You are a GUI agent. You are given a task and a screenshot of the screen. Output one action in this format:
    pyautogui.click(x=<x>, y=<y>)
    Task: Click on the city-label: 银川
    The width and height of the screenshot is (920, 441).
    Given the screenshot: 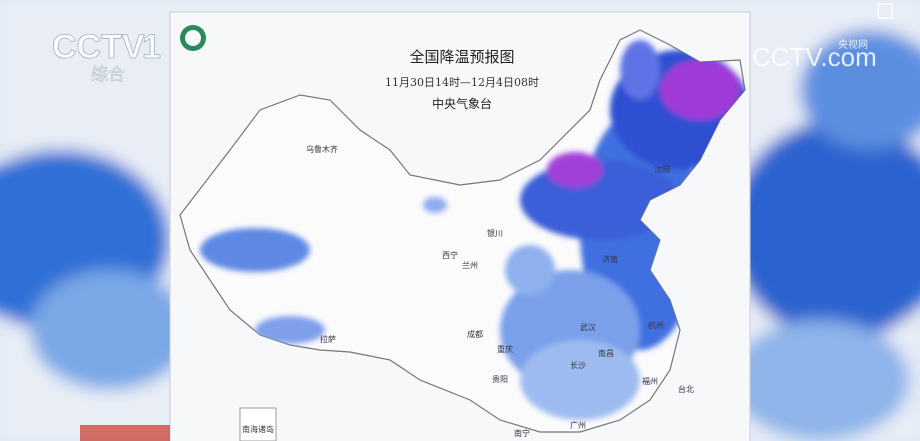 What is the action you would take?
    pyautogui.click(x=495, y=233)
    